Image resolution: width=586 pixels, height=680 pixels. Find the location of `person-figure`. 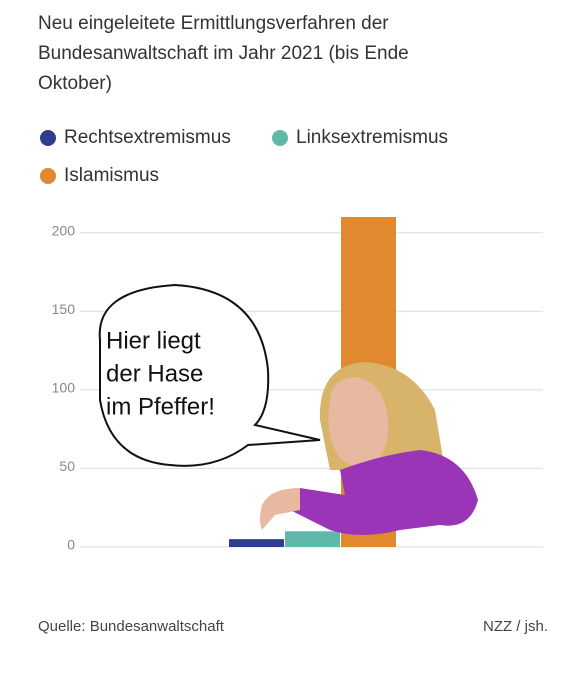

person-figure is located at coordinates (369, 448).